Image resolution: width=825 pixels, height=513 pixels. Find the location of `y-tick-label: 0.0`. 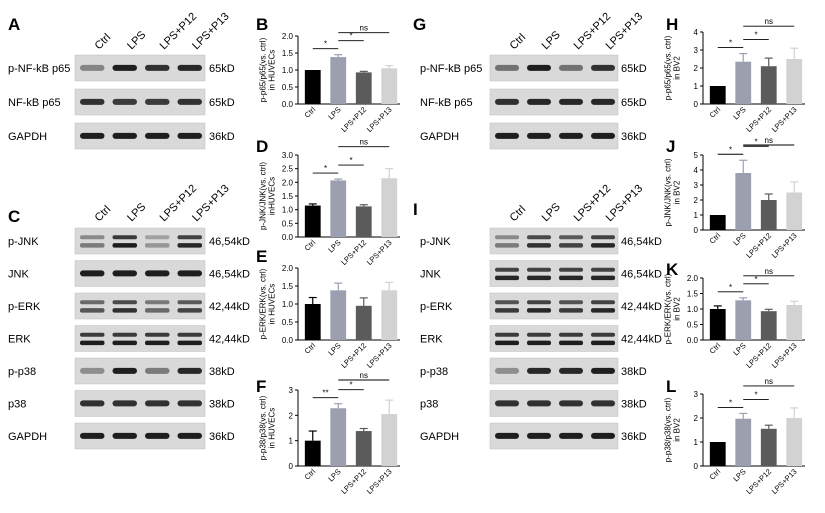

y-tick-label: 0.0 is located at coordinates (288, 340).